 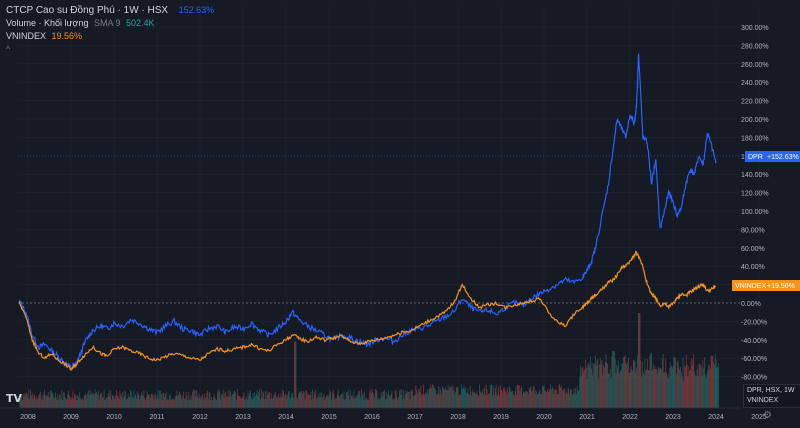 What do you see at coordinates (772, 156) in the screenshot?
I see `dpr-price-tag-bg` at bounding box center [772, 156].